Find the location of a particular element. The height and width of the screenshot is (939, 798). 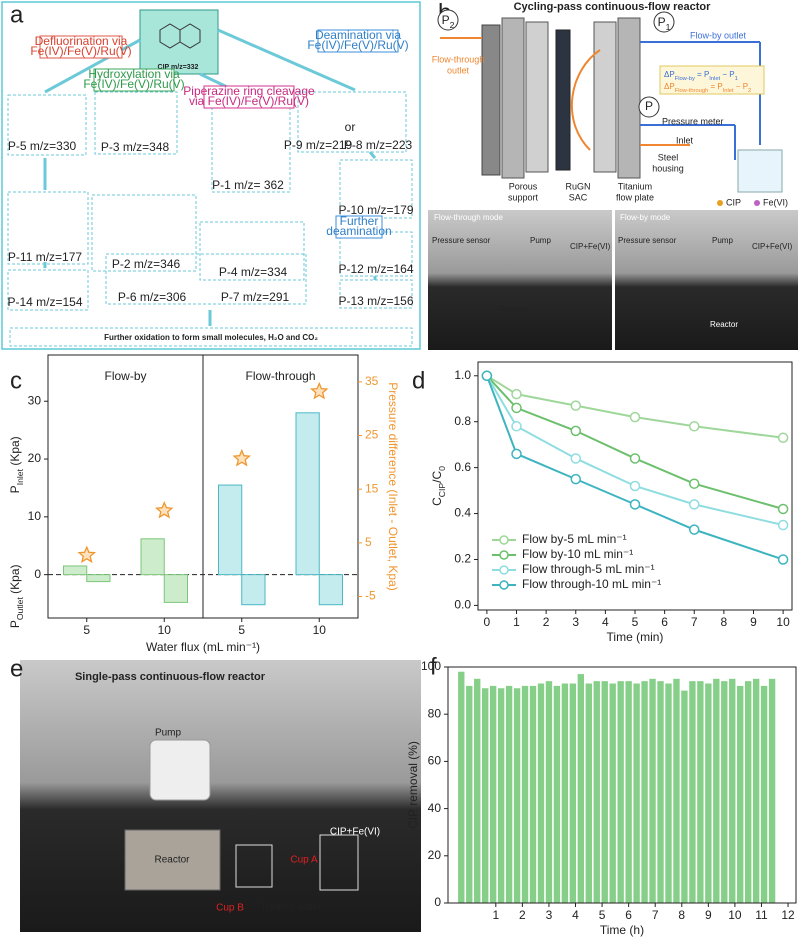

photo-label: CIP+Fe(VI) is located at coordinates (355, 832).